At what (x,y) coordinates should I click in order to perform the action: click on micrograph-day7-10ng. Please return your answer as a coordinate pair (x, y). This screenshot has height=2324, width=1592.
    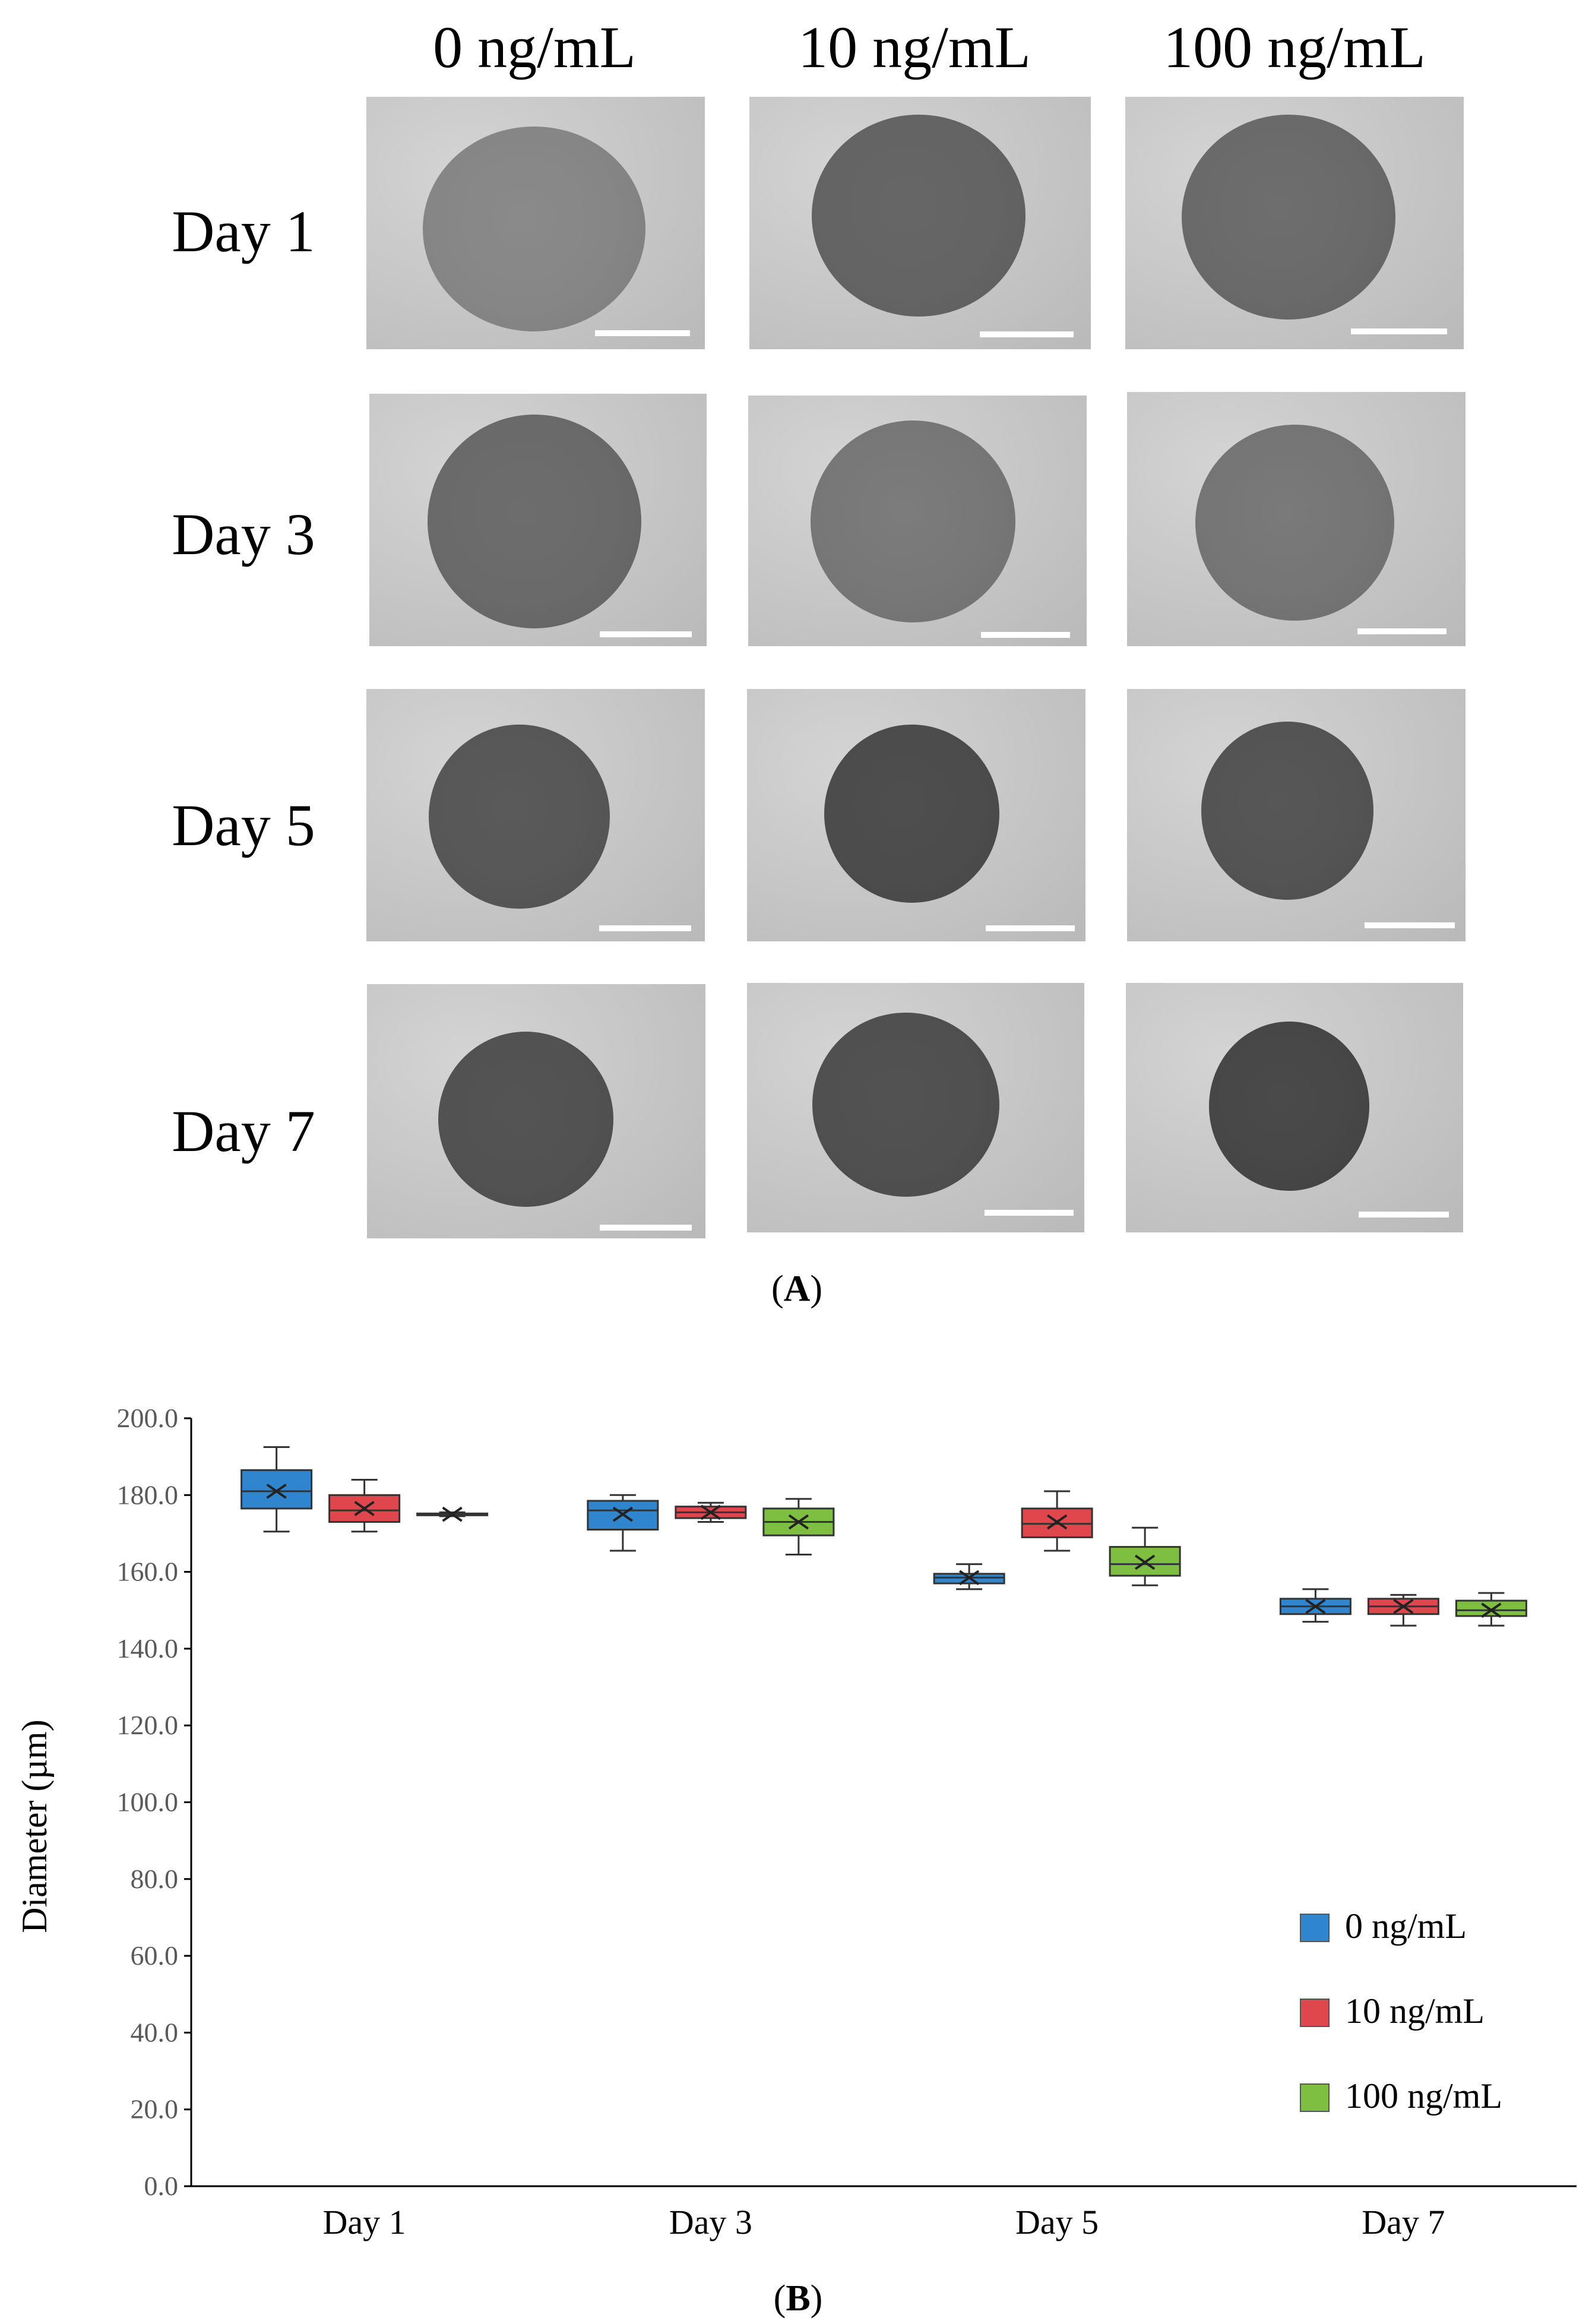
    Looking at the image, I should click on (915, 1107).